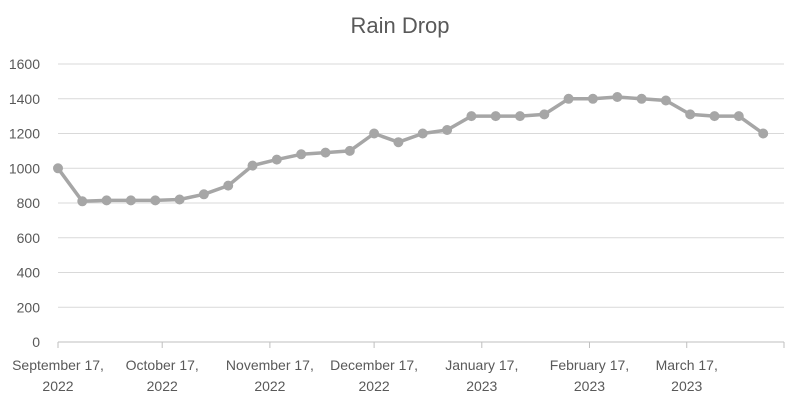 This screenshot has width=800, height=408. Describe the element at coordinates (29, 307) in the screenshot. I see `y-tick-label: 200` at that location.